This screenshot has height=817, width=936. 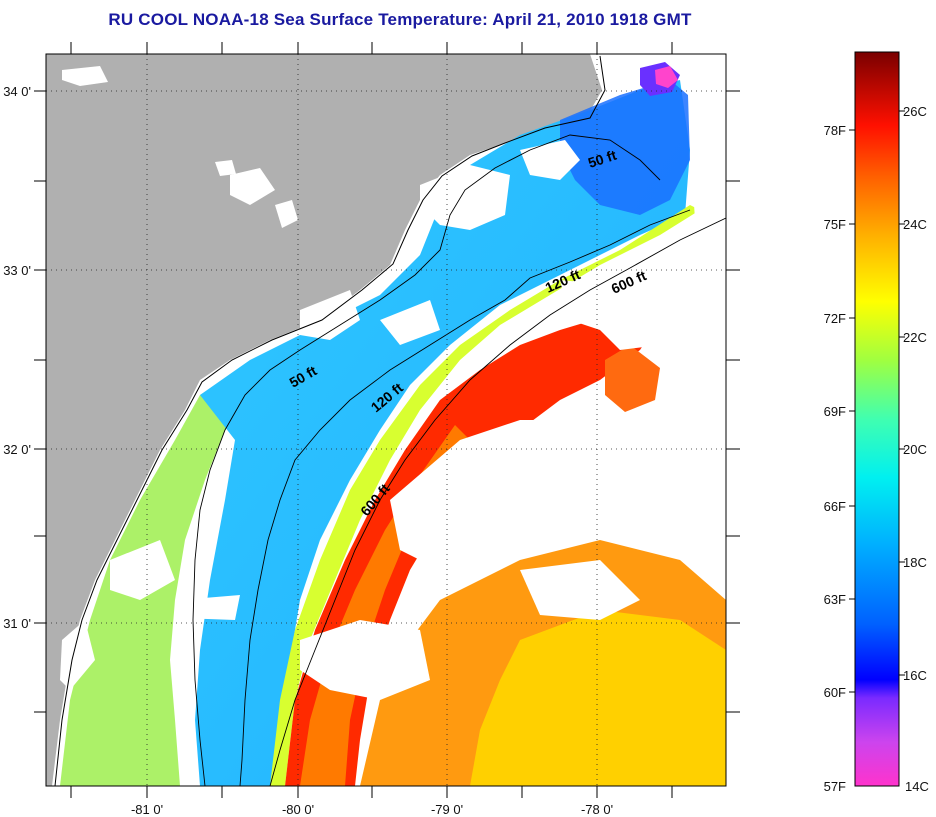 What do you see at coordinates (877, 401) in the screenshot?
I see `colorbar-ticks` at bounding box center [877, 401].